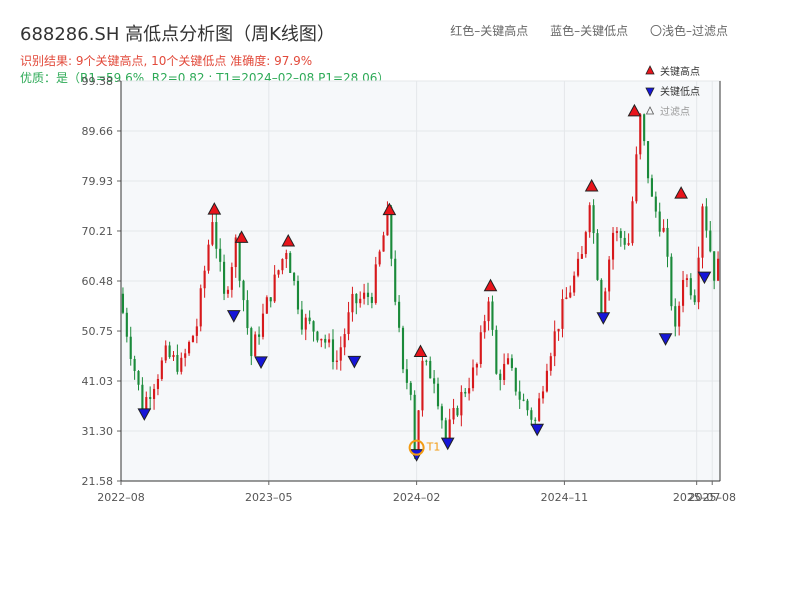 The image size is (800, 600). I want to click on result-line: 识别结果: 9个关键高点, 10个关键低点 准确度: 97.9%, so click(166, 61).